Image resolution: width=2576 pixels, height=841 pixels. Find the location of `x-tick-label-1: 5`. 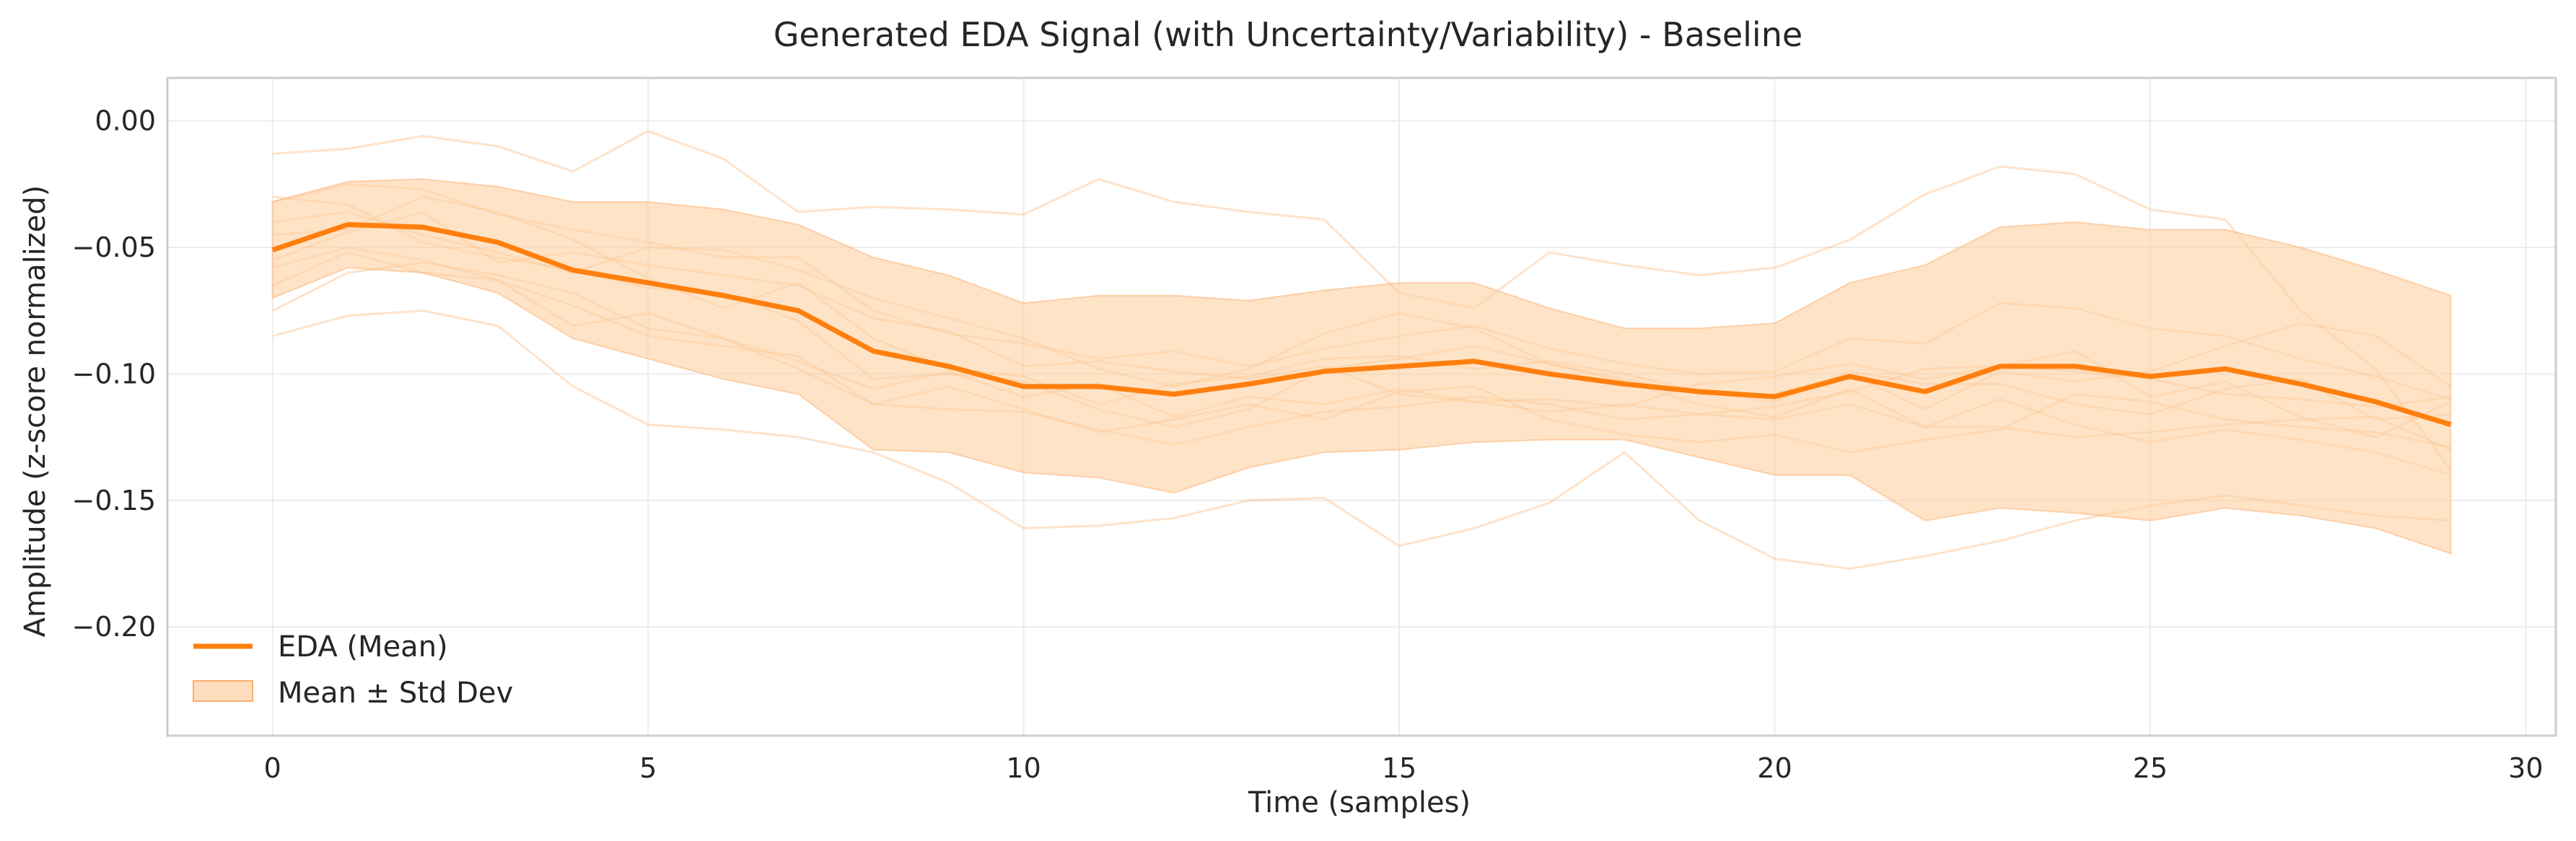

x-tick-label-1: 5 is located at coordinates (648, 768).